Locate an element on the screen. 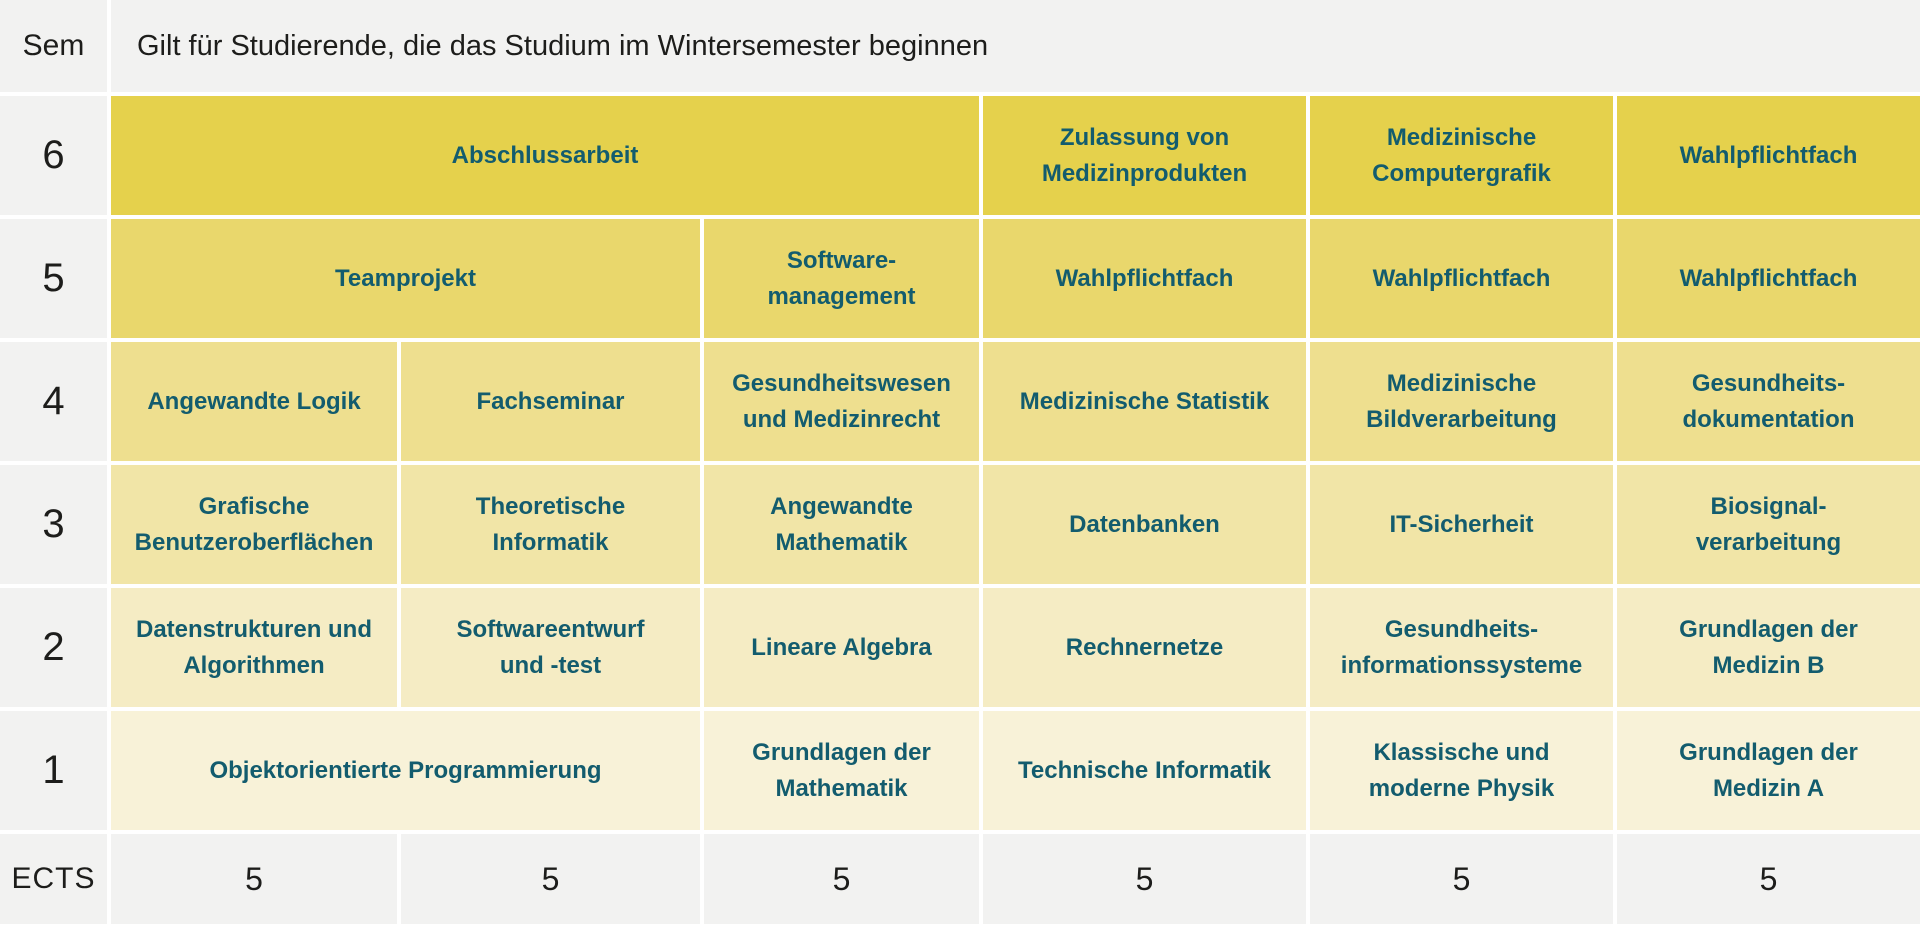 The image size is (1920, 931). ects-value-col2: 5 is located at coordinates (550, 879).